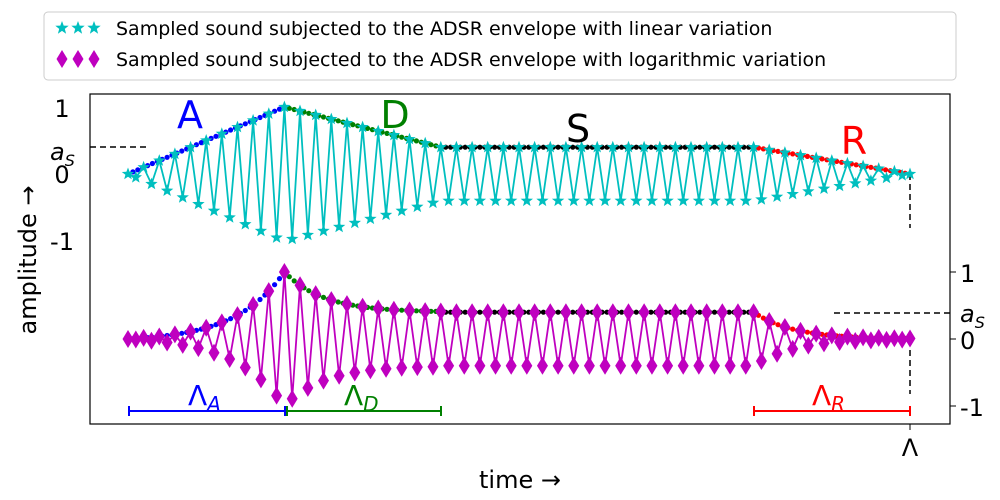  What do you see at coordinates (967, 341) in the screenshot?
I see `right-axis: 1 aS 0 -1` at bounding box center [967, 341].